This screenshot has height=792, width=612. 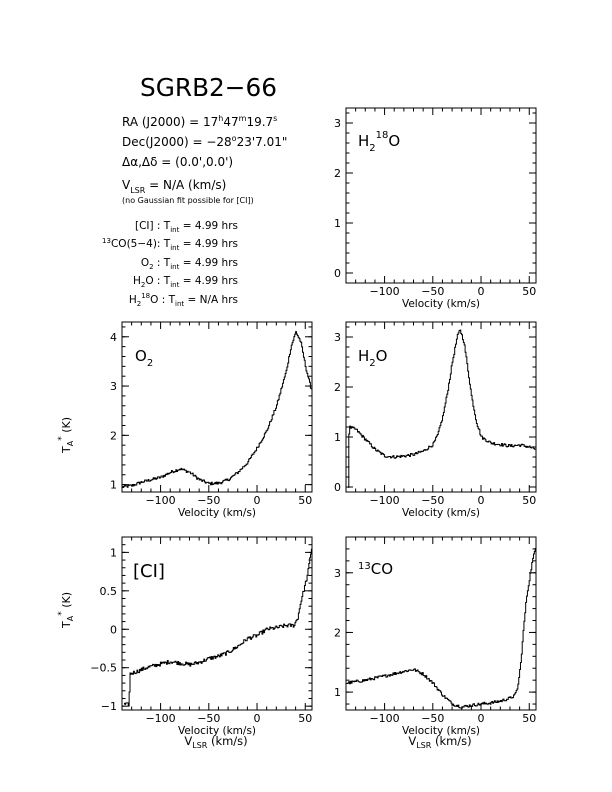 What do you see at coordinates (441, 628) in the screenshot?
I see `spectrum-line-13co` at bounding box center [441, 628].